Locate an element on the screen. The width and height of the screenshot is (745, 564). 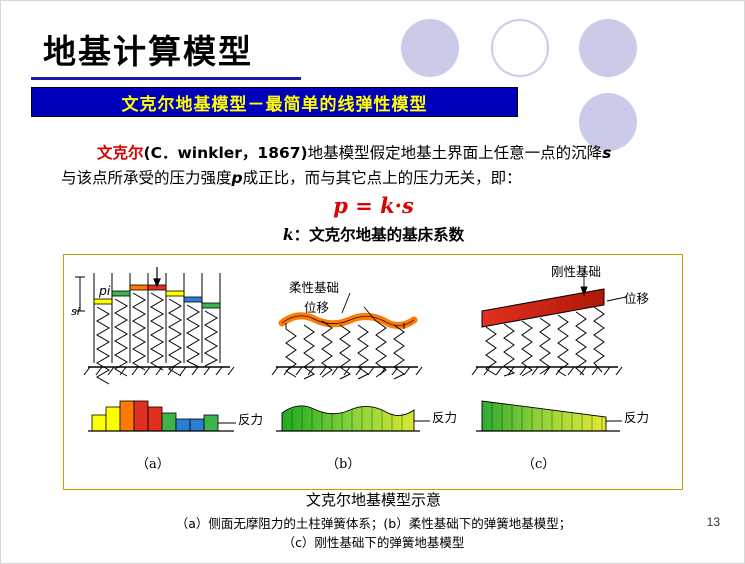
page-number: 13 is located at coordinates (713, 522).